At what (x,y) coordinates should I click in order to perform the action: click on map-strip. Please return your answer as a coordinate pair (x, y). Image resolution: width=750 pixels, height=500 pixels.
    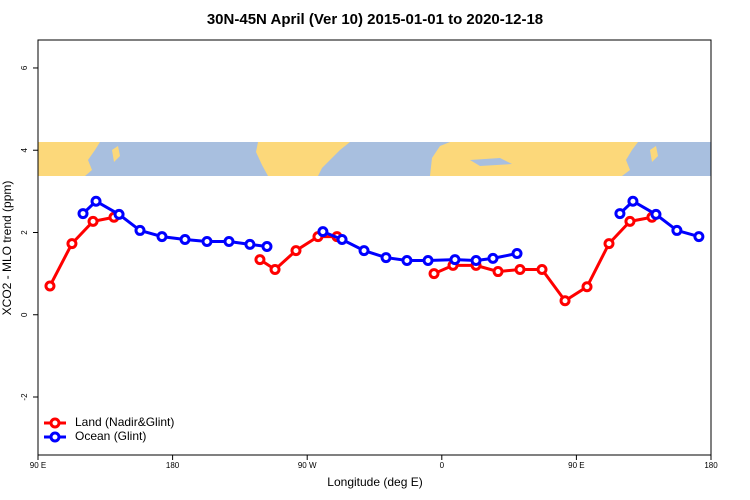
    Looking at the image, I should click on (374, 159).